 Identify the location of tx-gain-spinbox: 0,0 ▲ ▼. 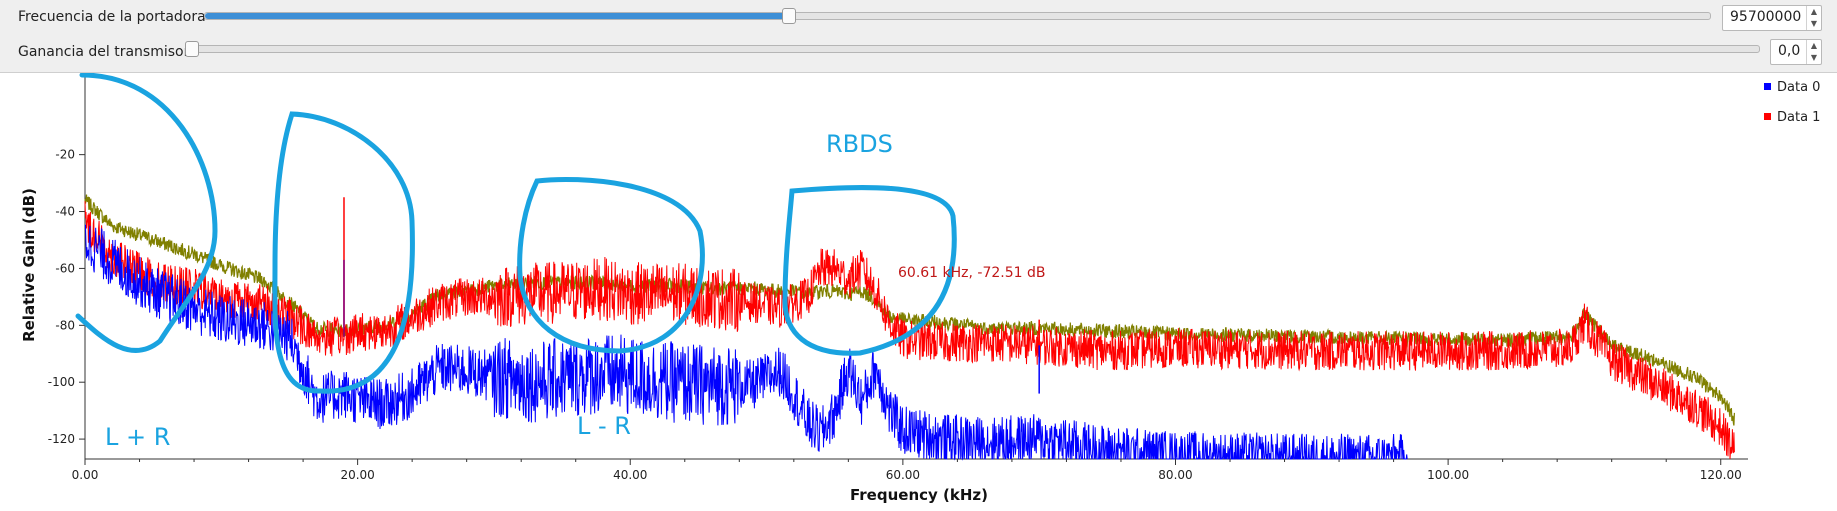
(1796, 52).